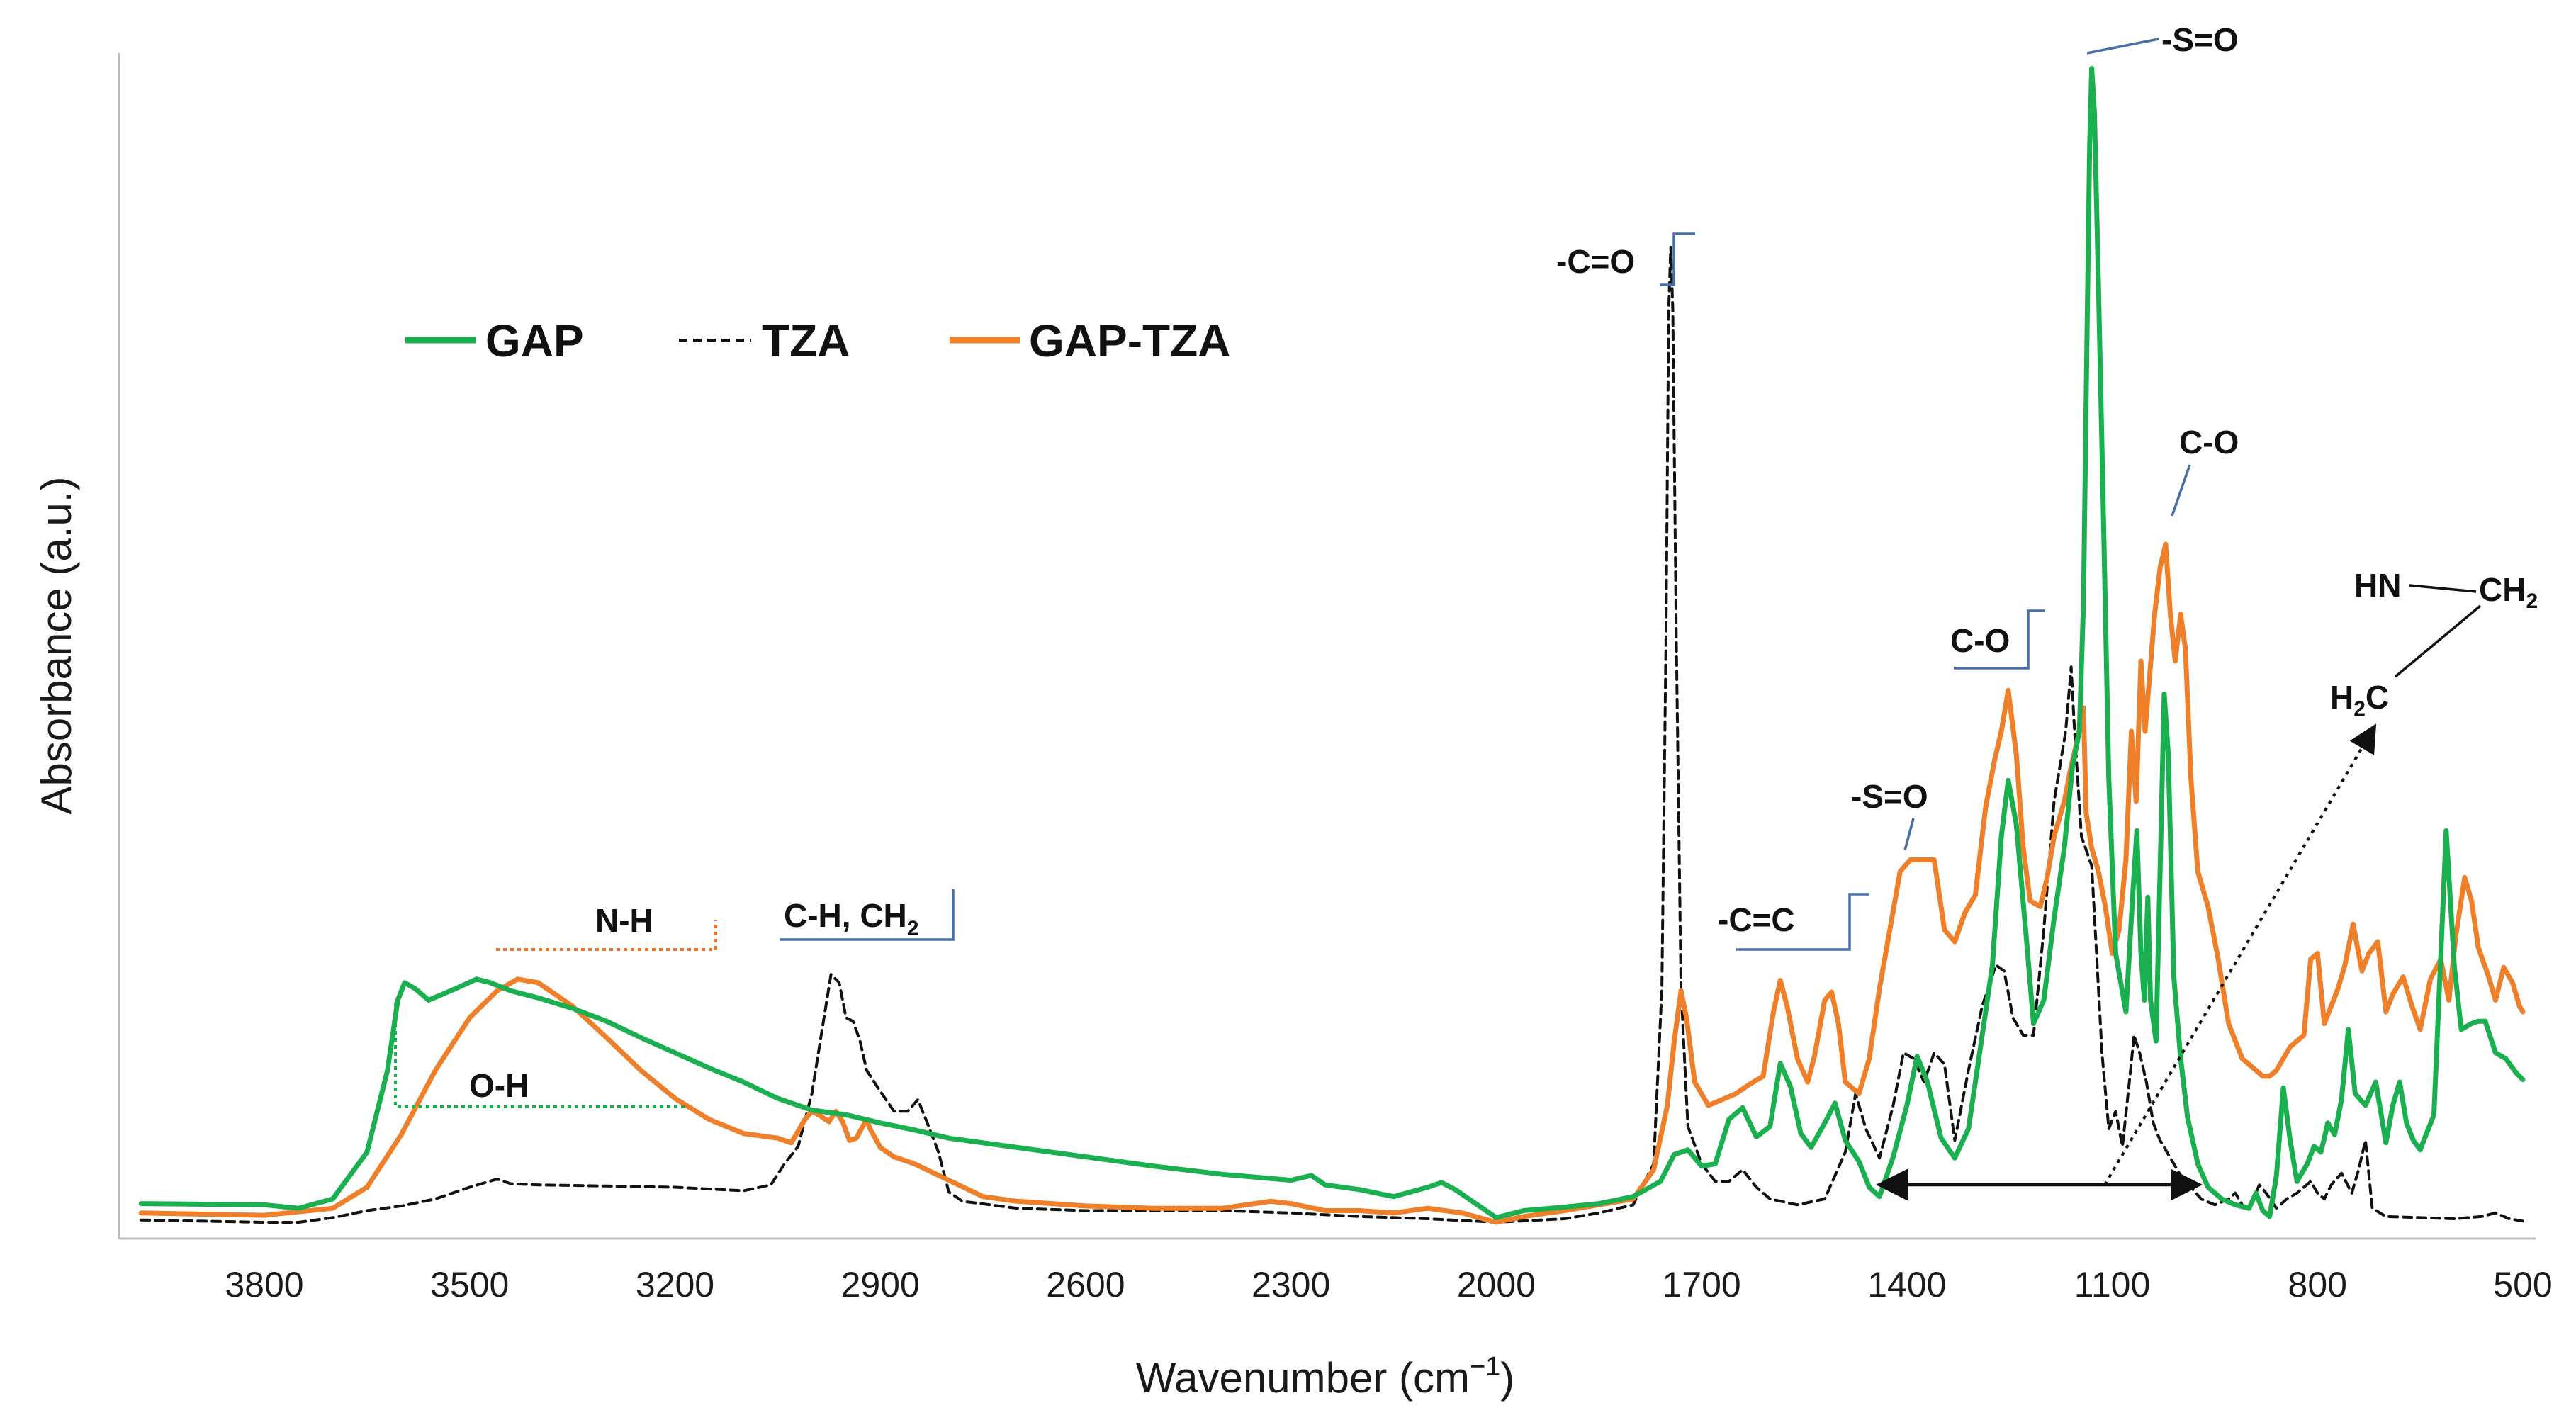 The image size is (2576, 1420). Describe the element at coordinates (1906, 1285) in the screenshot. I see `x-tick-label: 1400` at that location.